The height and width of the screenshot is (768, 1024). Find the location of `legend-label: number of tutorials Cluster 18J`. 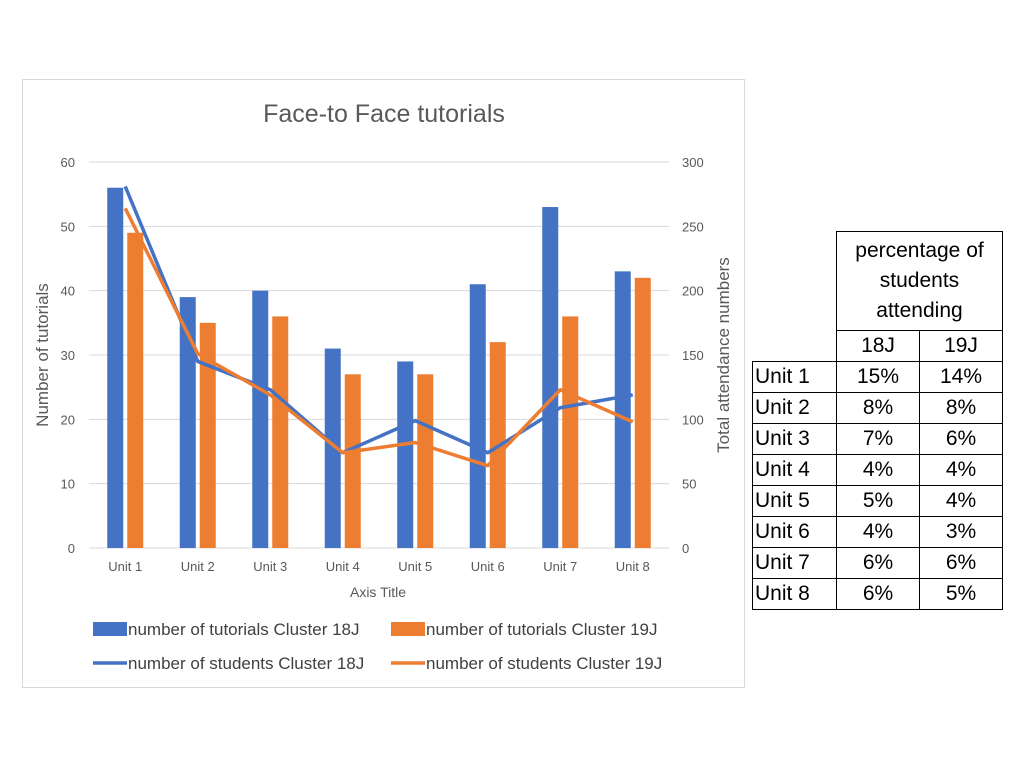

legend-label: number of tutorials Cluster 18J is located at coordinates (244, 629).